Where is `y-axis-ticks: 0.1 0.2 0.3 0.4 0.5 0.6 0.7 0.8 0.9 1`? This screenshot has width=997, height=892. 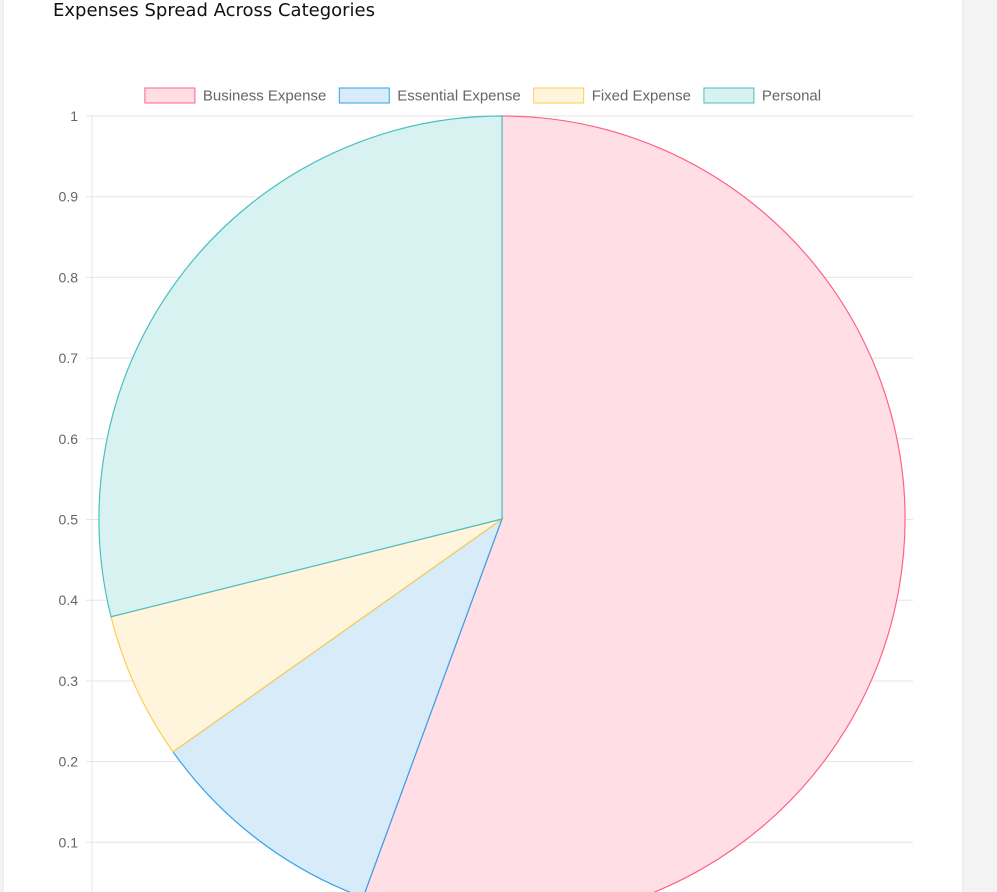
y-axis-ticks: 0.1 0.2 0.3 0.4 0.5 0.6 0.7 0.8 0.9 1 is located at coordinates (69, 479).